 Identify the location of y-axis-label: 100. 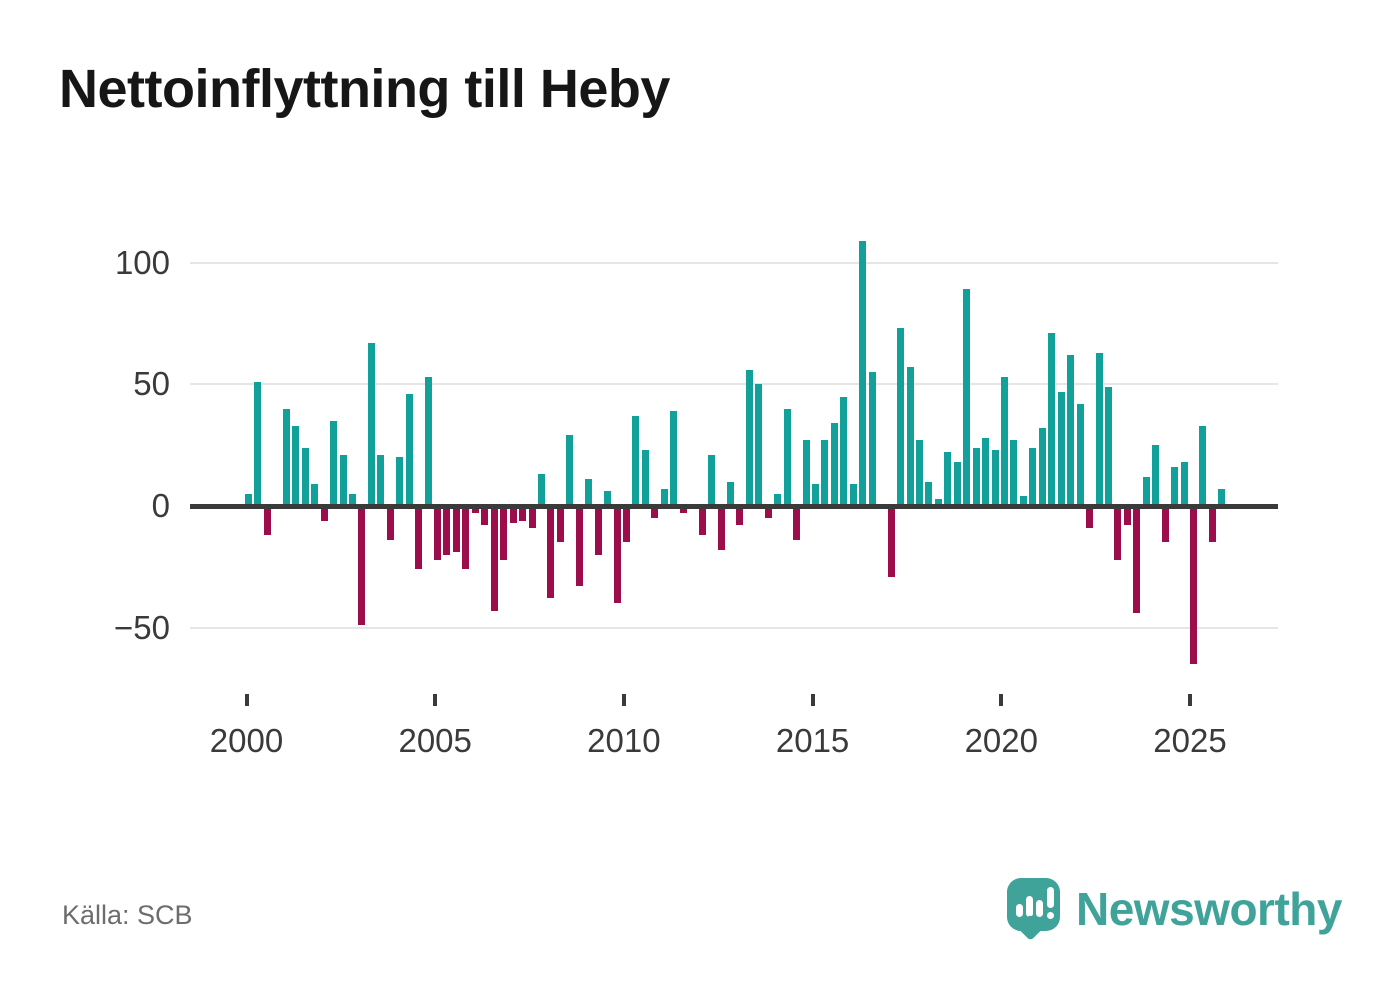
(142, 262).